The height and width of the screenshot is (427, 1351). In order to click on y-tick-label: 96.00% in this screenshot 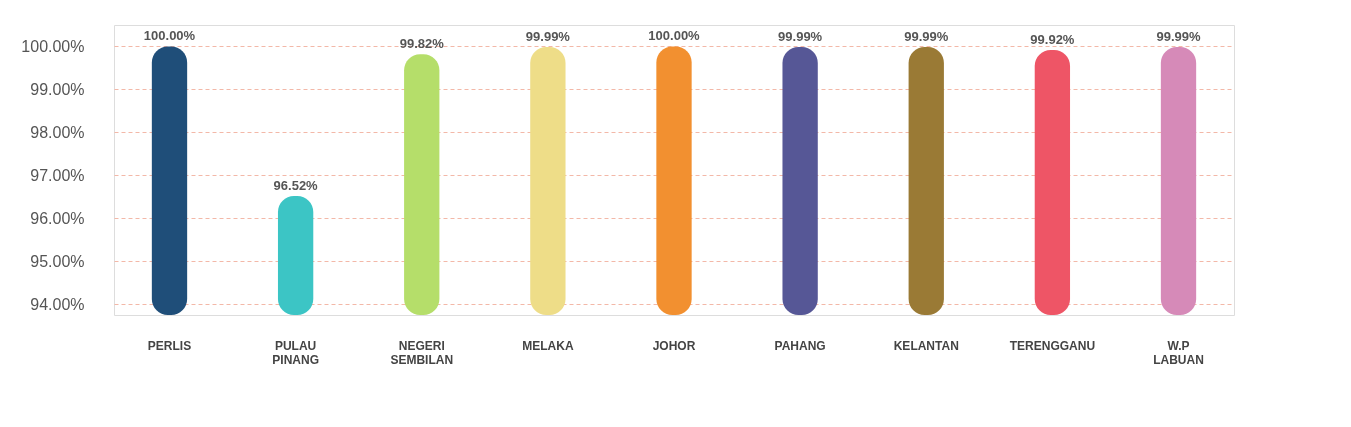, I will do `click(57, 218)`.